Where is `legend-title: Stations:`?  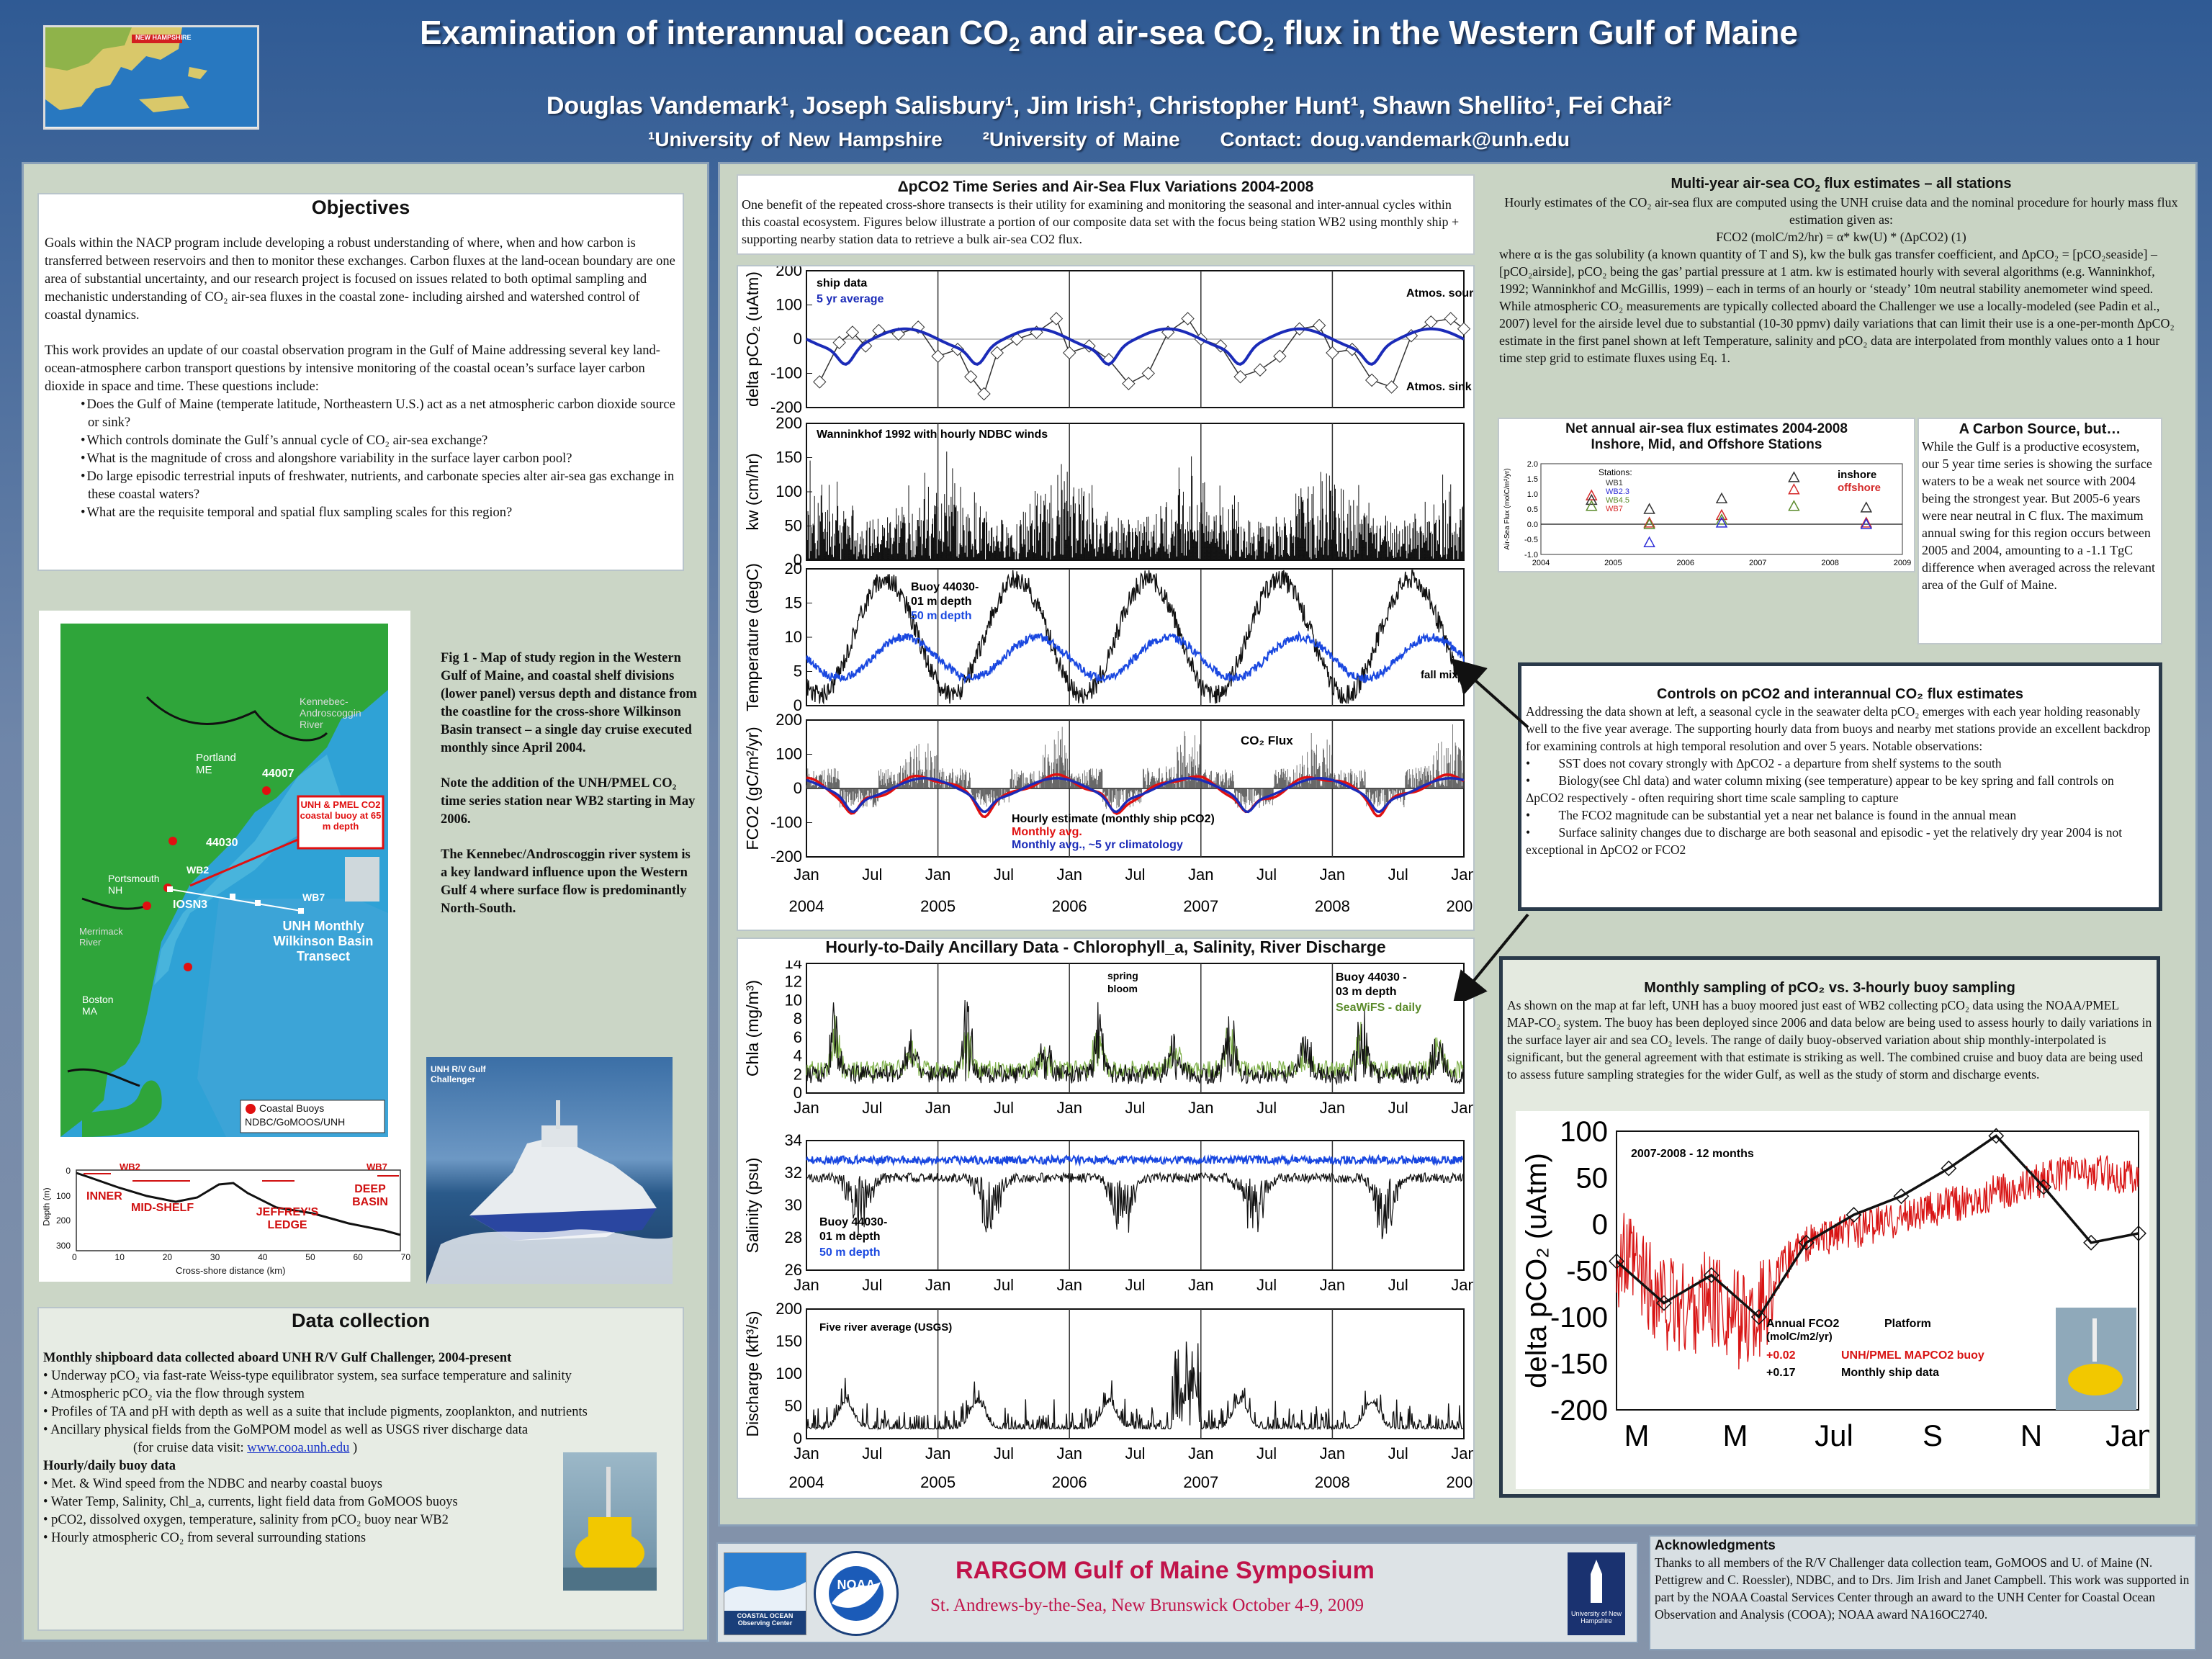 legend-title: Stations: is located at coordinates (1615, 472).